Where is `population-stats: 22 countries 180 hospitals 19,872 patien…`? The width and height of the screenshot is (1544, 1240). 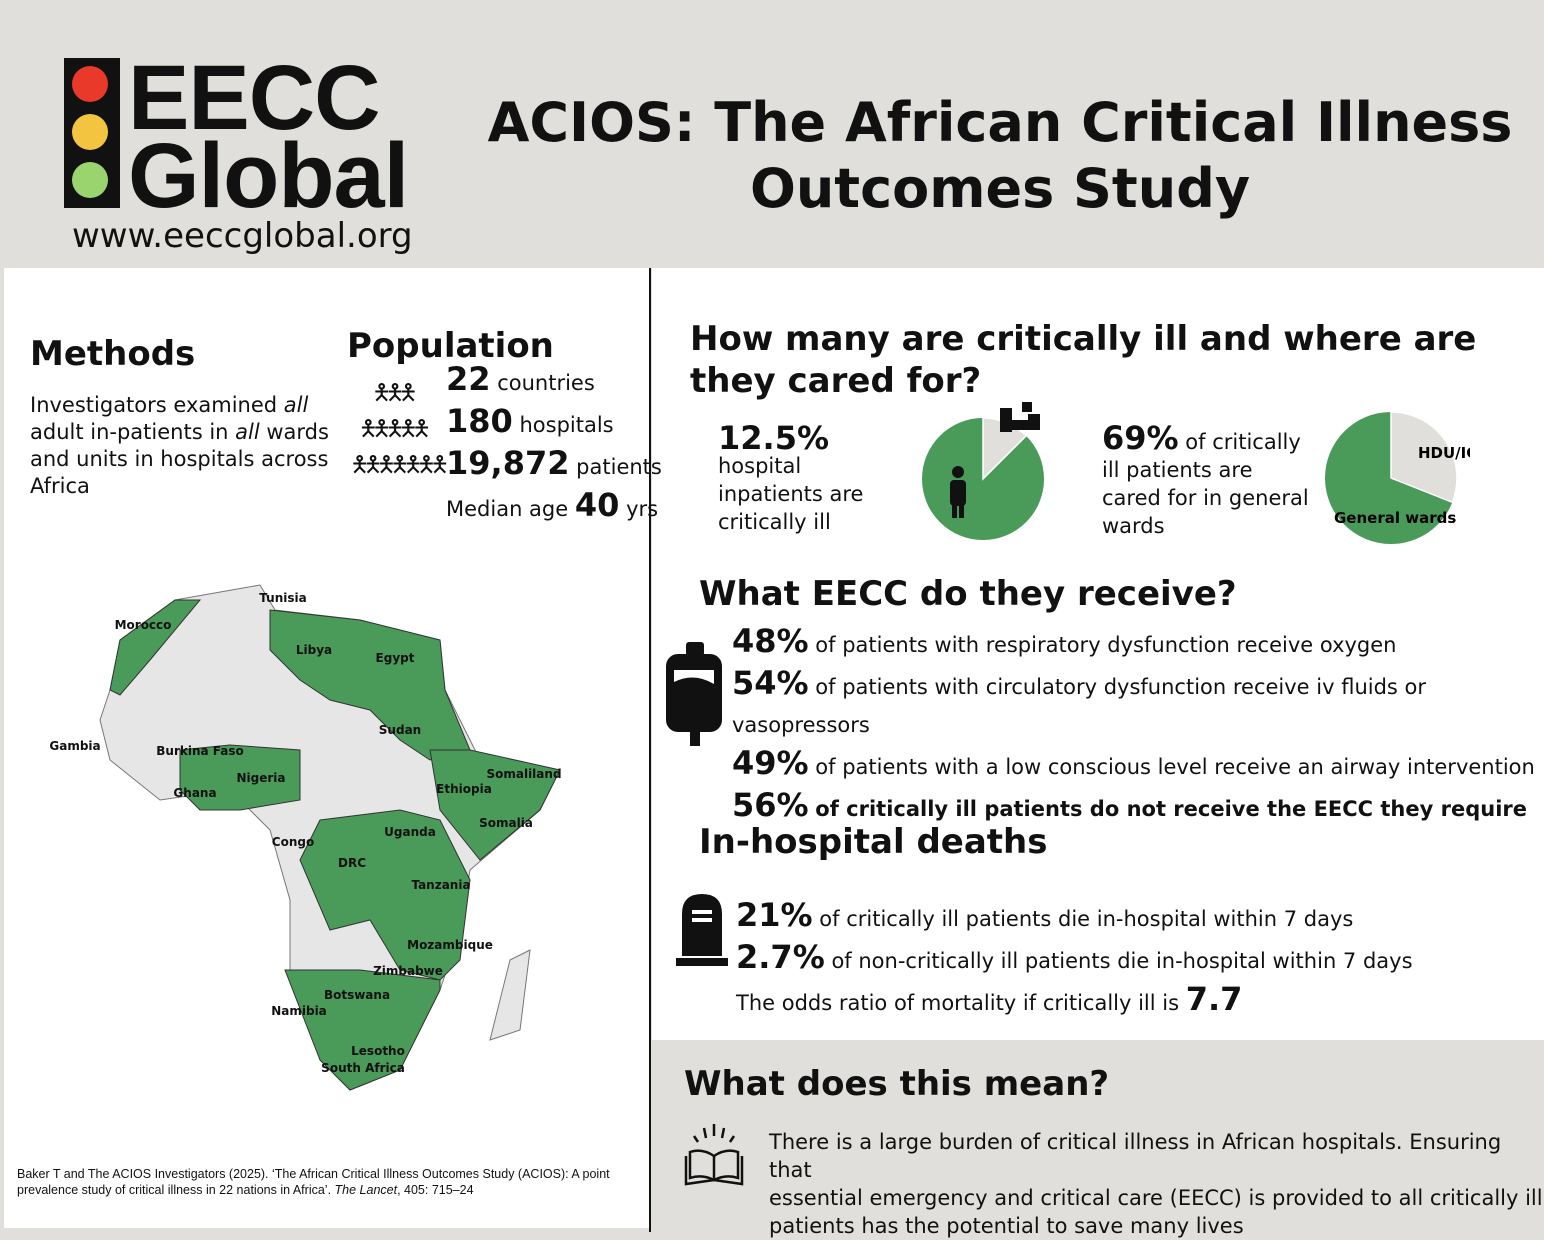 population-stats: 22 countries 180 hospitals 19,872 patien… is located at coordinates (554, 442).